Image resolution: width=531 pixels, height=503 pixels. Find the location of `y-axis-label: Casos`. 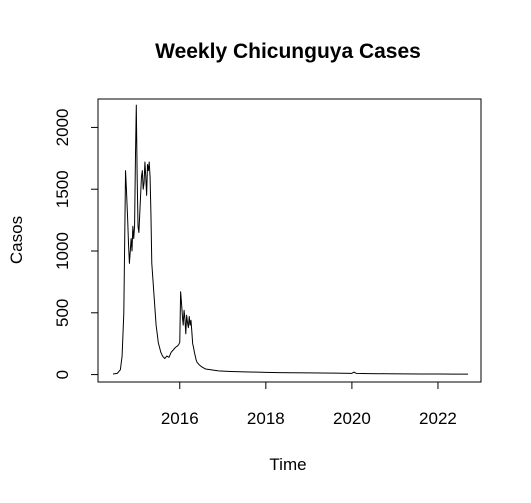

y-axis-label: Casos is located at coordinates (16, 240).